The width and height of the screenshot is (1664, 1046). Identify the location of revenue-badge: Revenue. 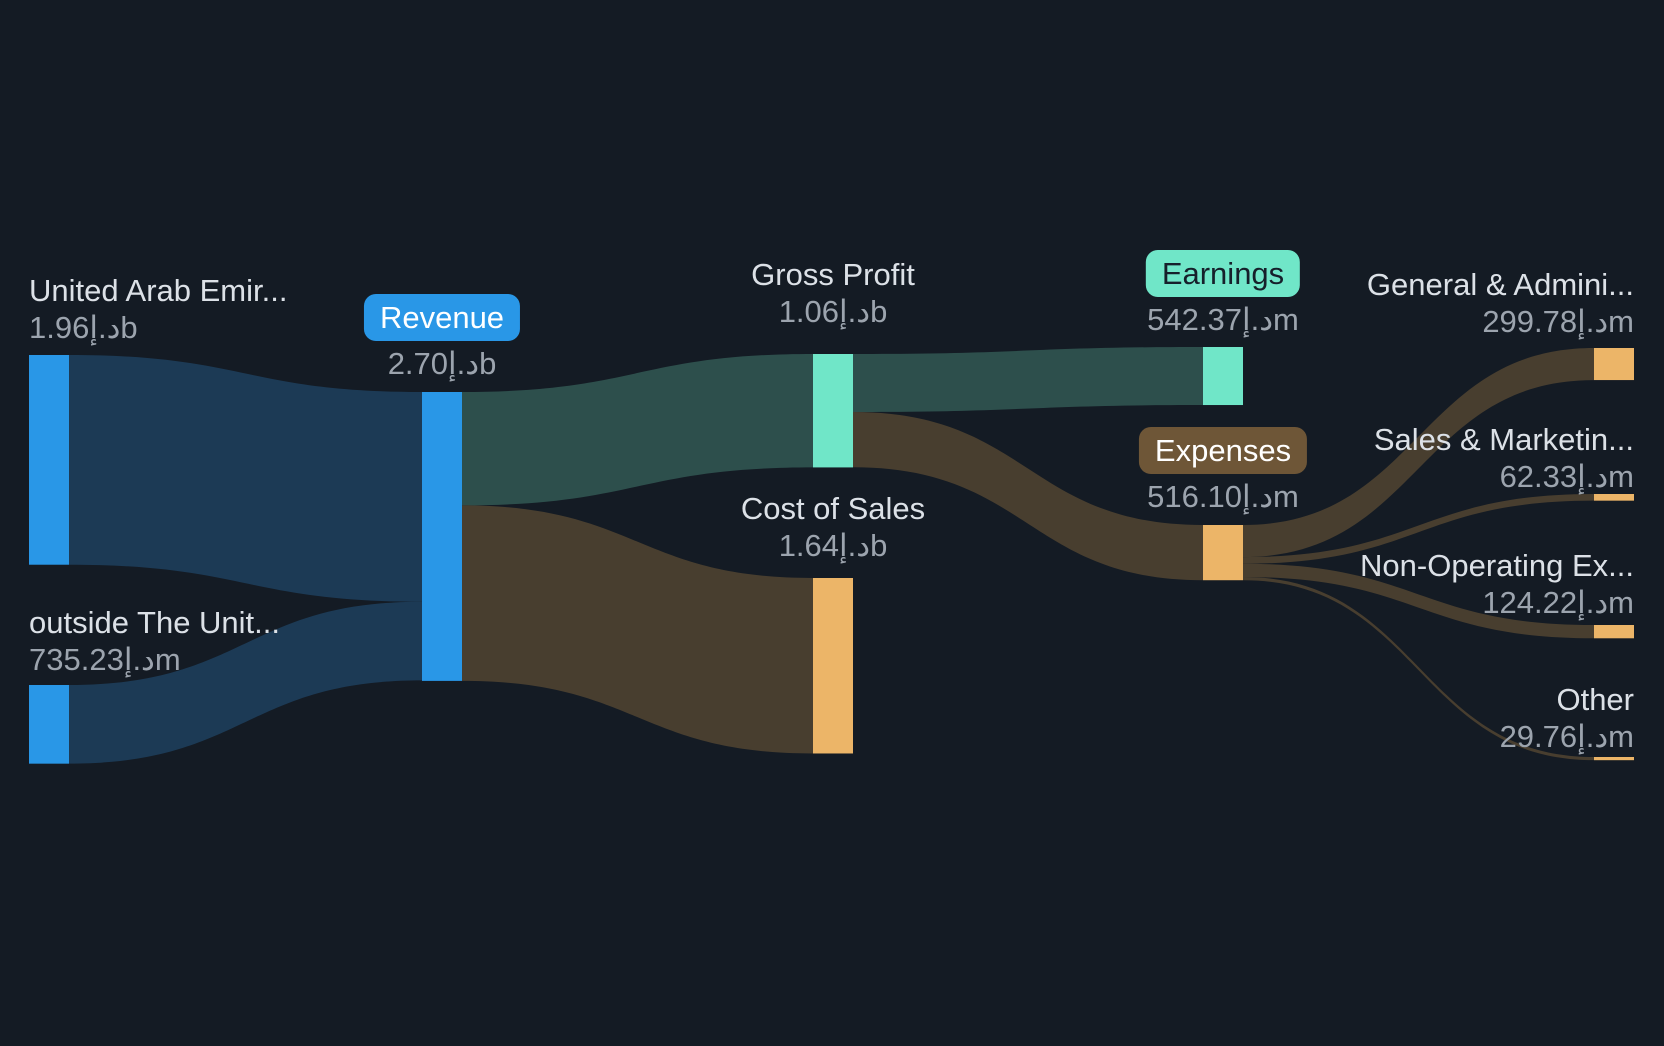
(442, 317).